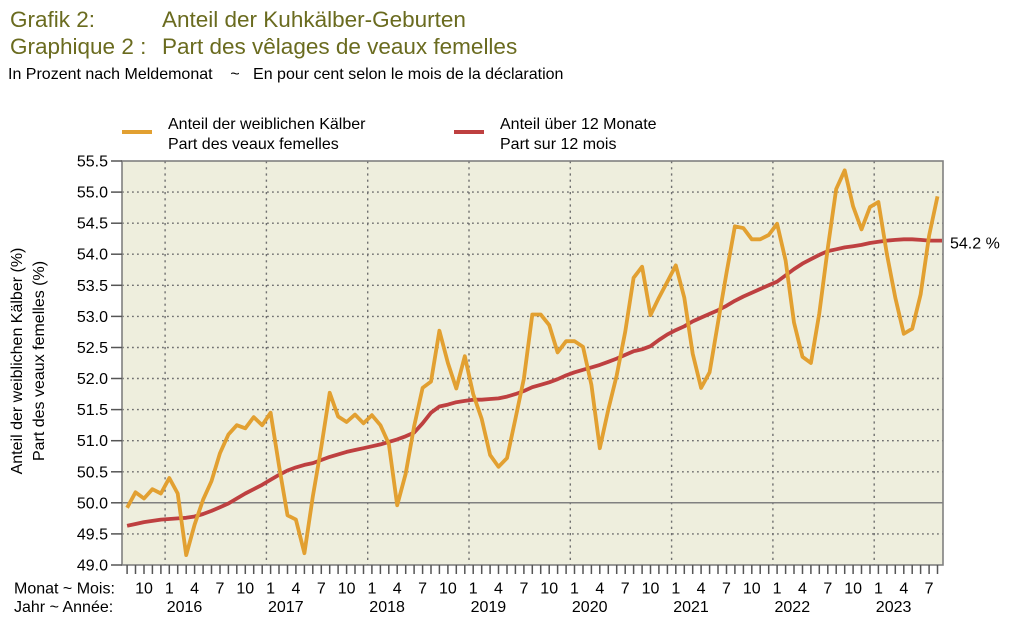 The height and width of the screenshot is (621, 1024). Describe the element at coordinates (387, 607) in the screenshot. I see `svg-text: 2018` at that location.